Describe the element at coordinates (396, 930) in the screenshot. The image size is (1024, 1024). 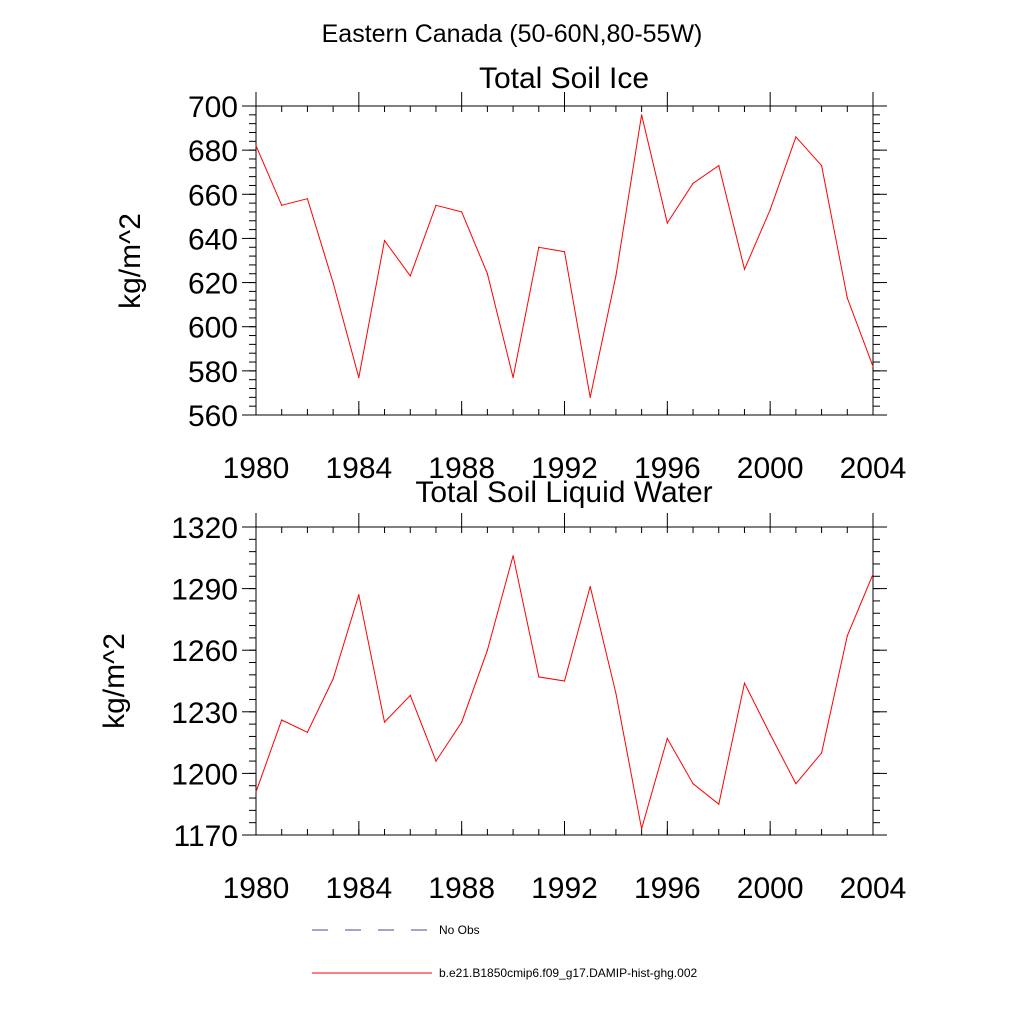
I see `legend-entry-no-obs: No Obs` at that location.